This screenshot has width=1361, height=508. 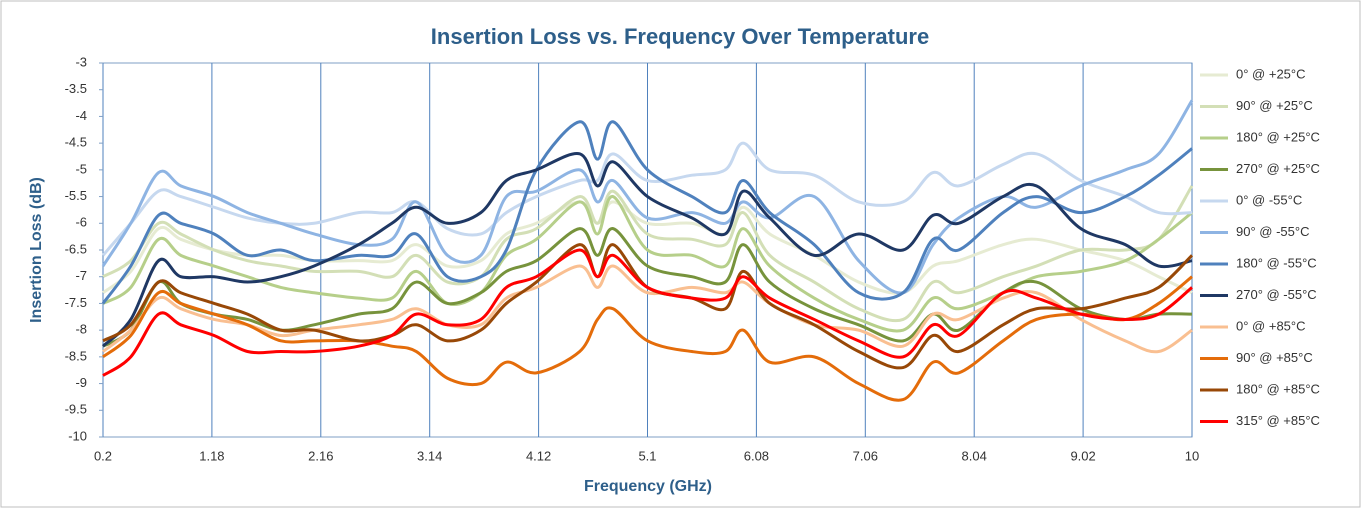 What do you see at coordinates (320, 455) in the screenshot?
I see `x-tick-label: 2.16` at bounding box center [320, 455].